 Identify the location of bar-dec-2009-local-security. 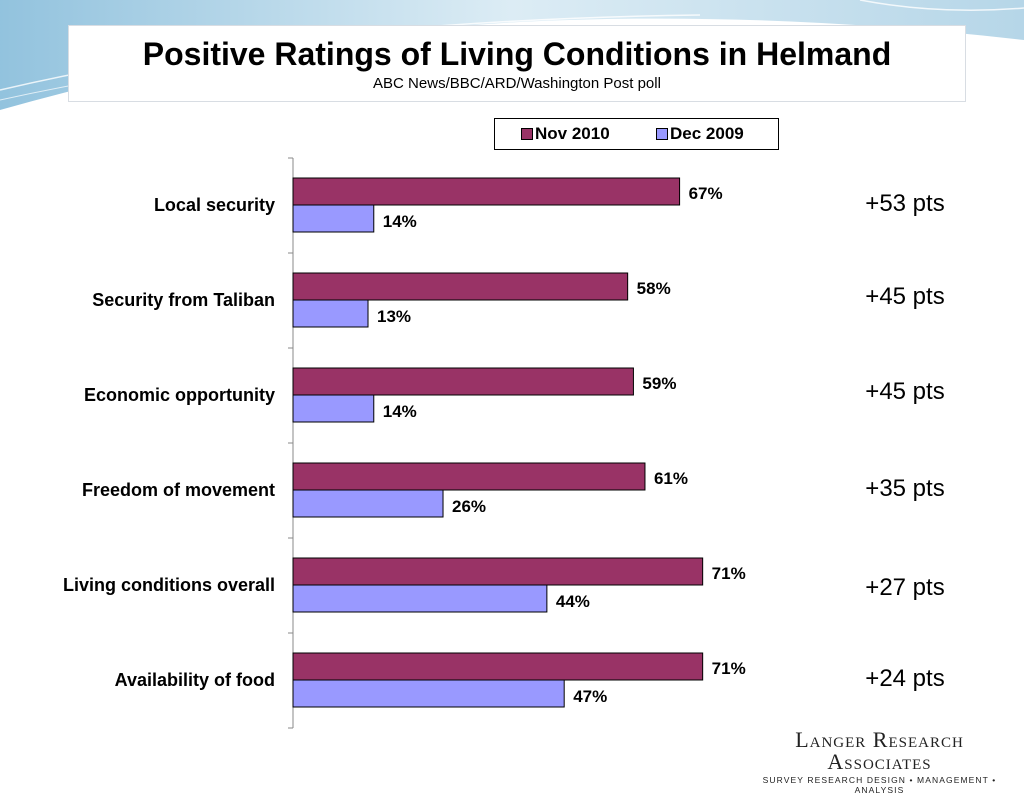
(333, 218).